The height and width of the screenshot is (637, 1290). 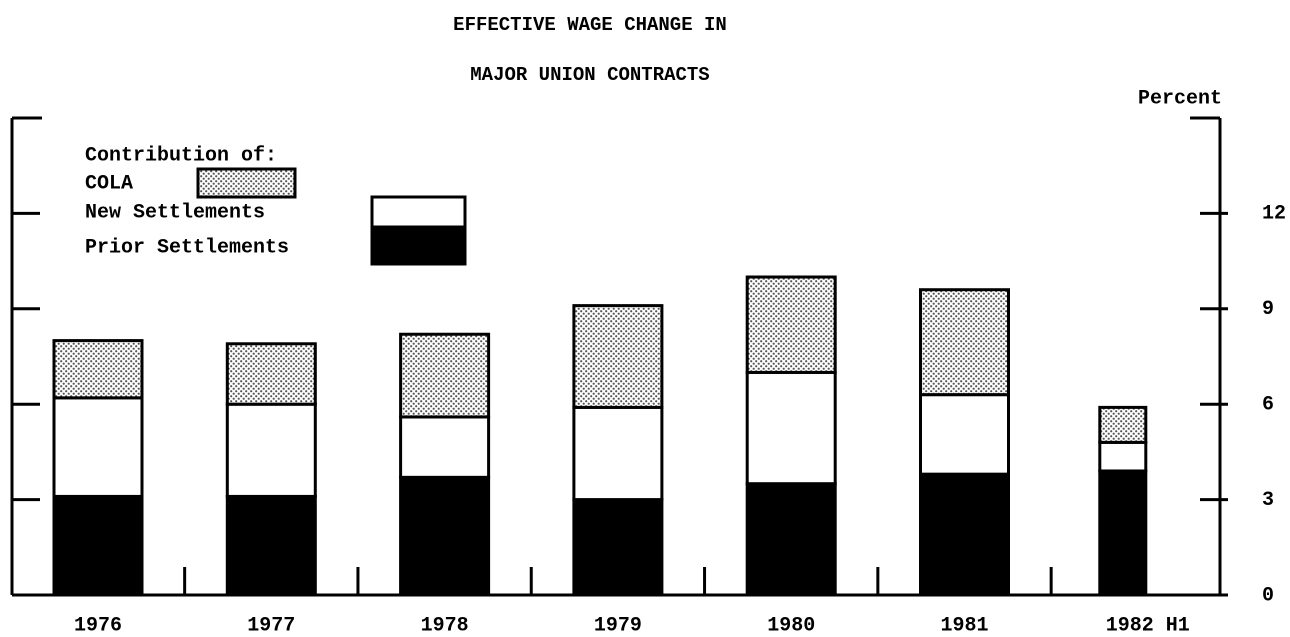 What do you see at coordinates (109, 183) in the screenshot?
I see `legend-label: COLA` at bounding box center [109, 183].